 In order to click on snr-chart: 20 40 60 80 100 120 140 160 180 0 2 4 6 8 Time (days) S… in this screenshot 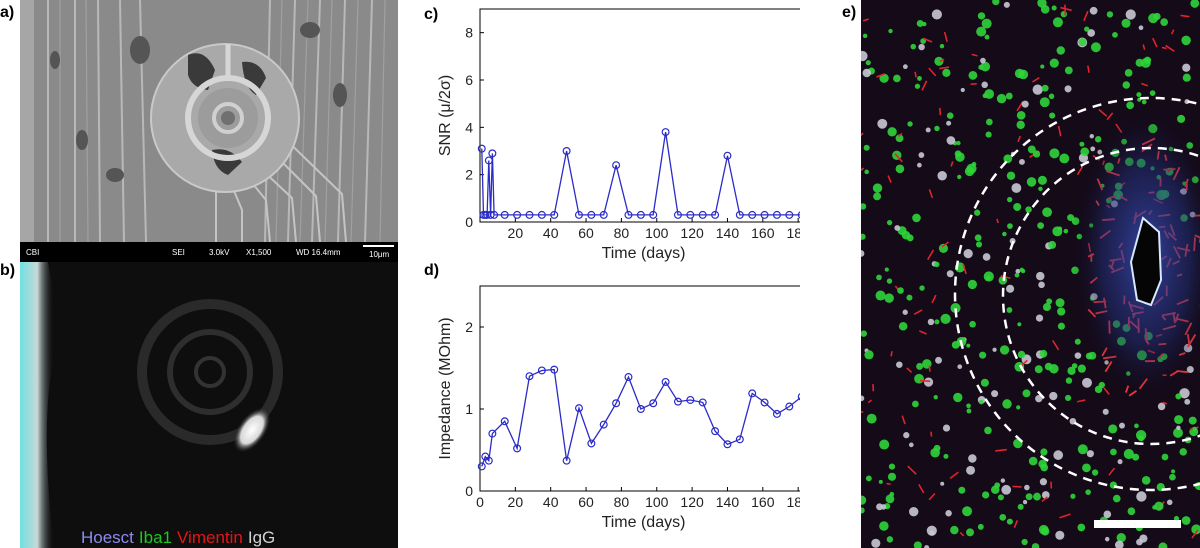, I will do `click(618, 135)`.